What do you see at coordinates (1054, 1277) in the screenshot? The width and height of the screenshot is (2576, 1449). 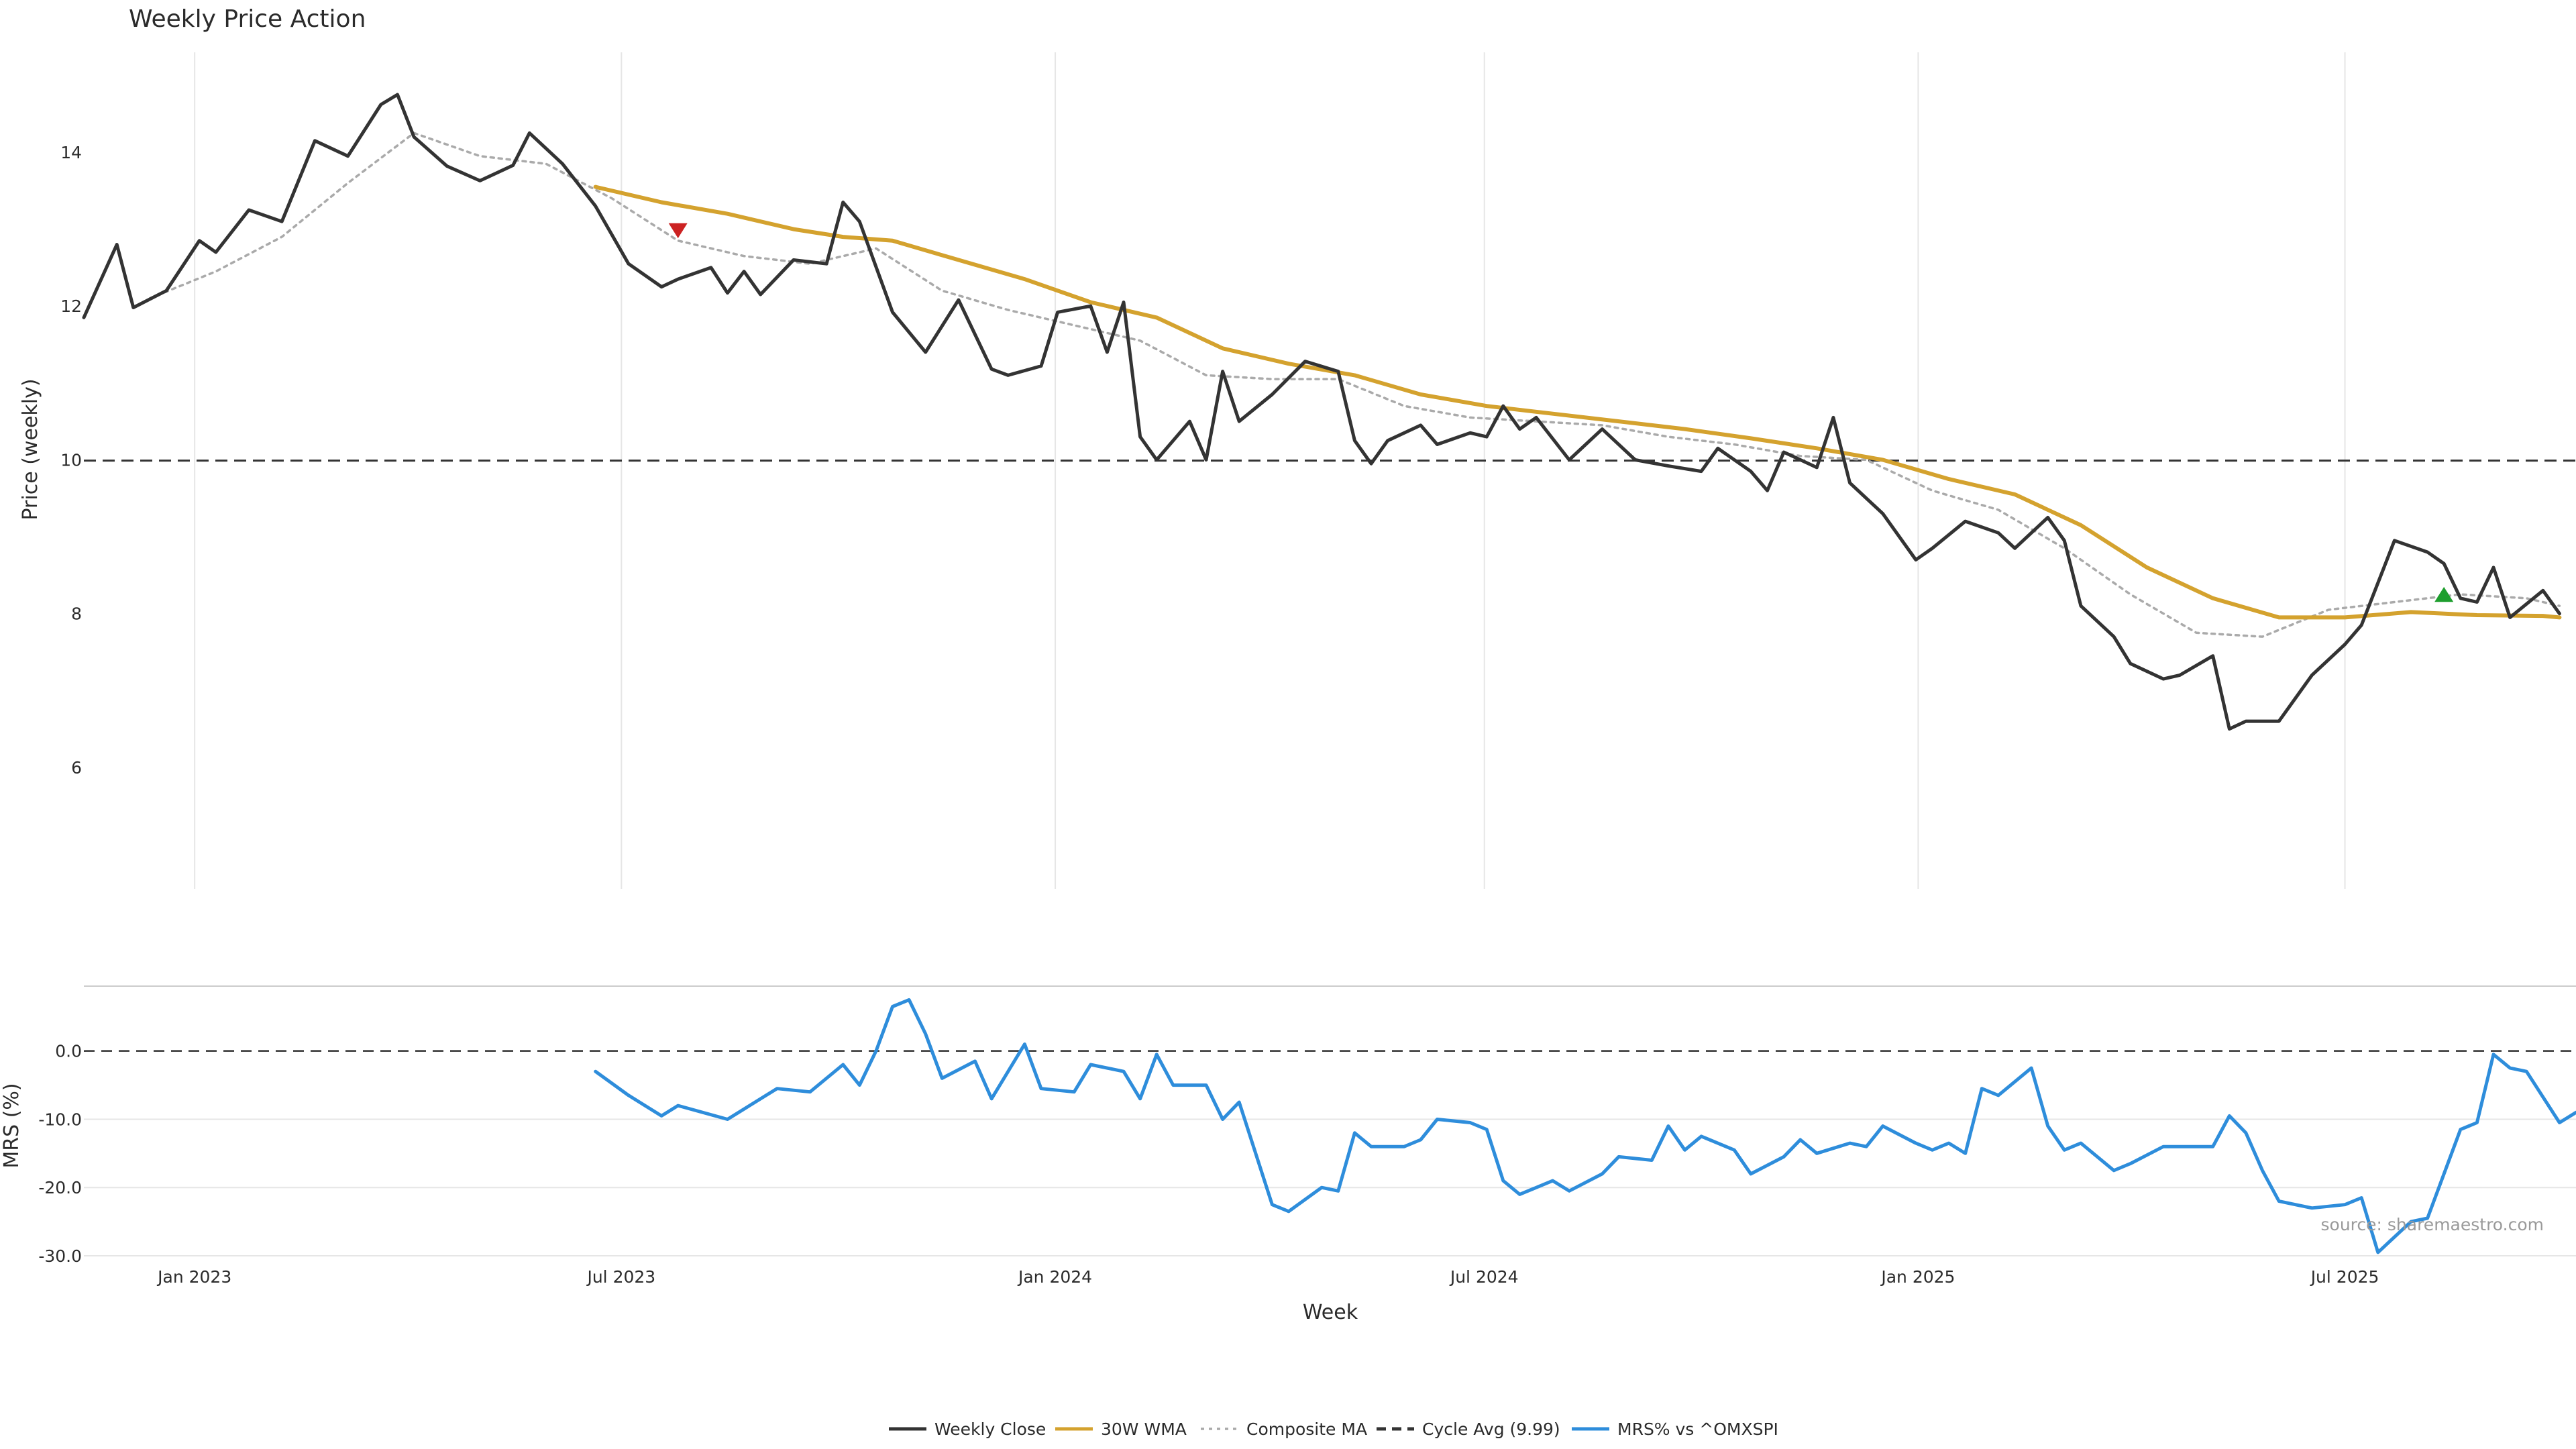 I see `x-tick-label: Jan 2024` at bounding box center [1054, 1277].